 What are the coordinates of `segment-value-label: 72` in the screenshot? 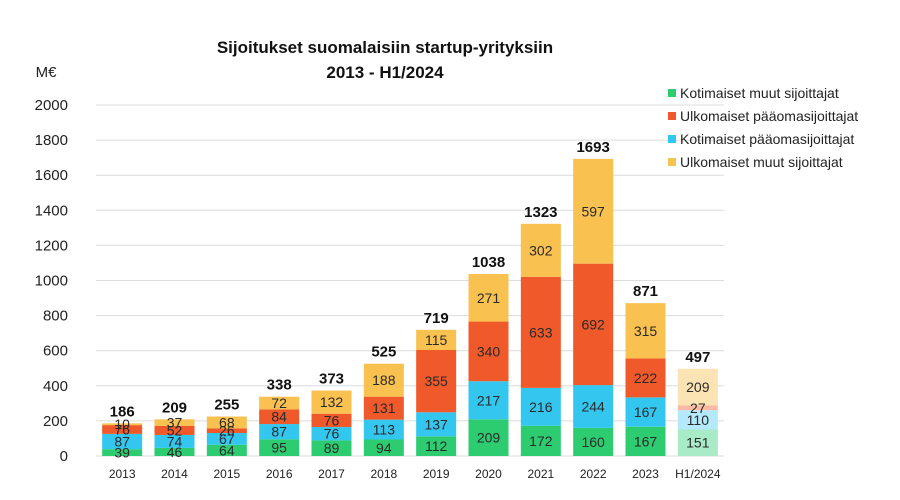 It's located at (279, 403).